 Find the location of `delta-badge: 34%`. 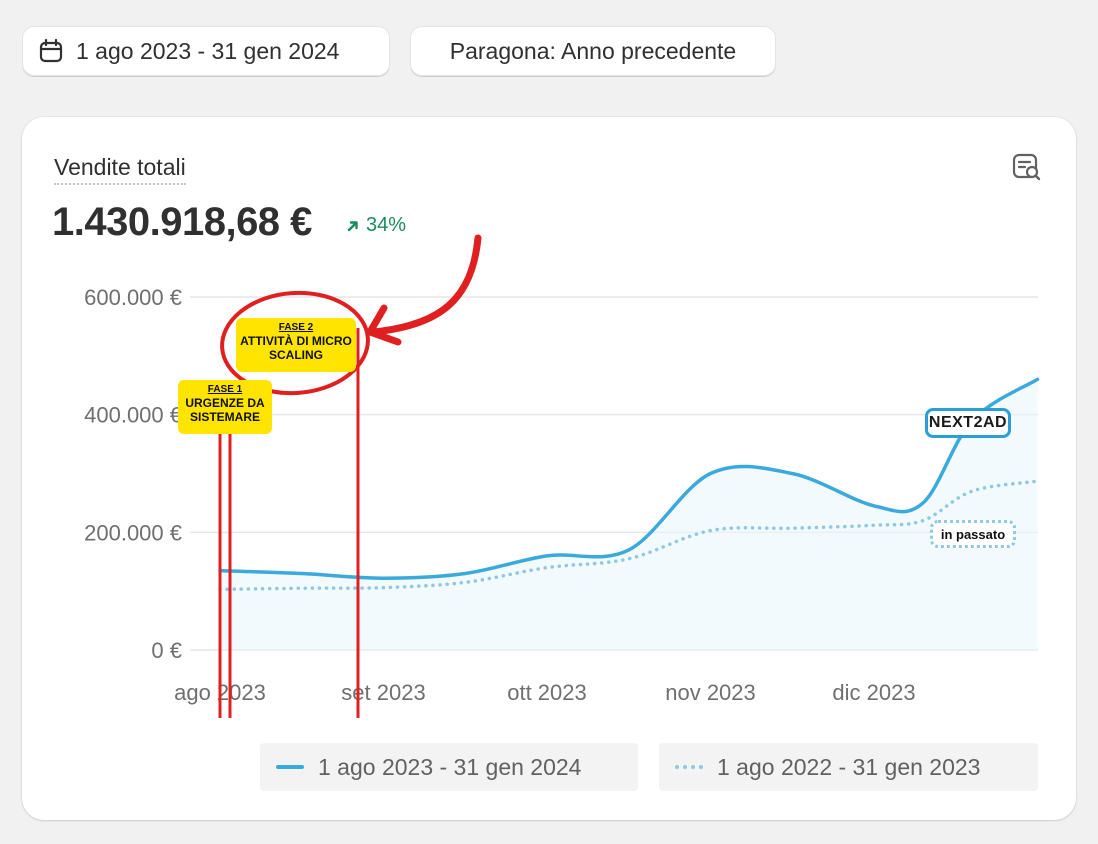

delta-badge: 34% is located at coordinates (376, 225).